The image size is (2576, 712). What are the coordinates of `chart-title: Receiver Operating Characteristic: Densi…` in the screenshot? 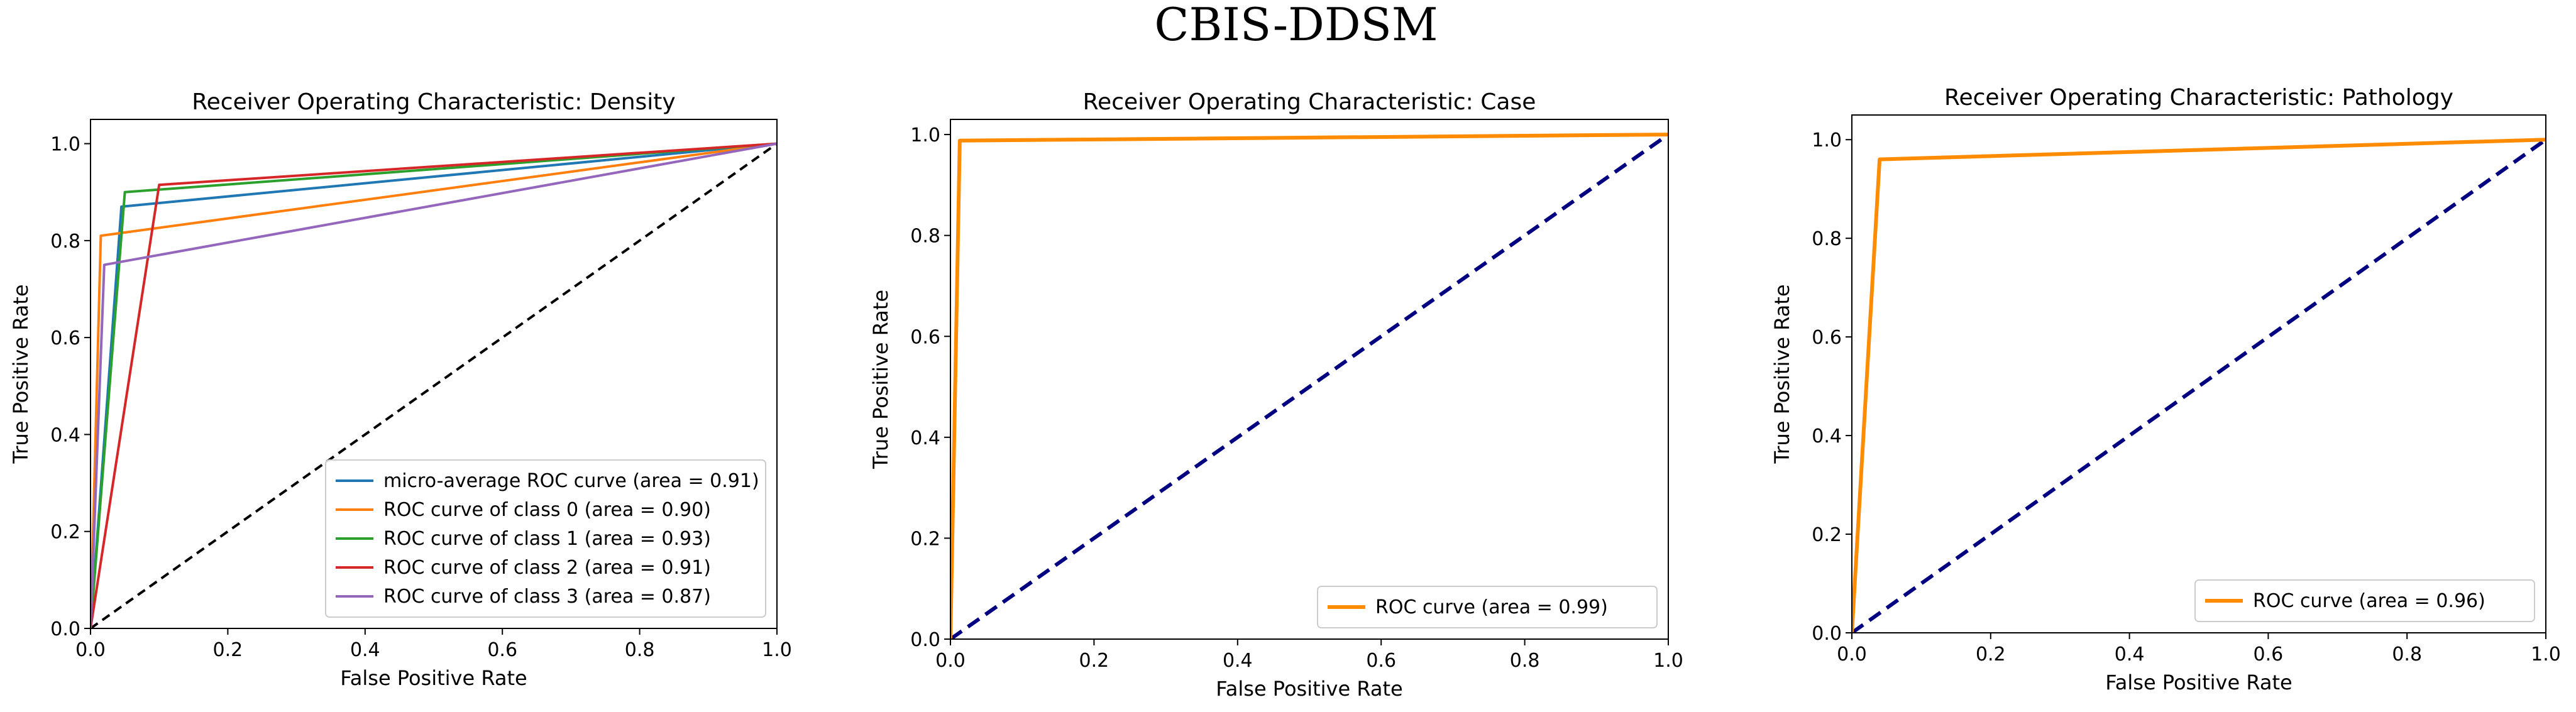 It's located at (434, 102).